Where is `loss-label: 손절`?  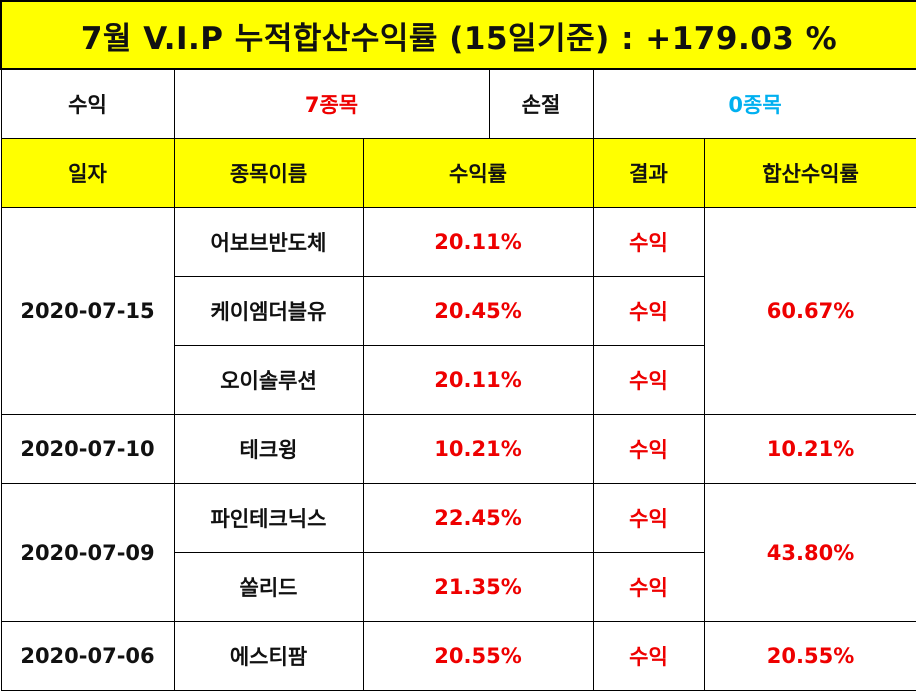 loss-label: 손절 is located at coordinates (541, 103).